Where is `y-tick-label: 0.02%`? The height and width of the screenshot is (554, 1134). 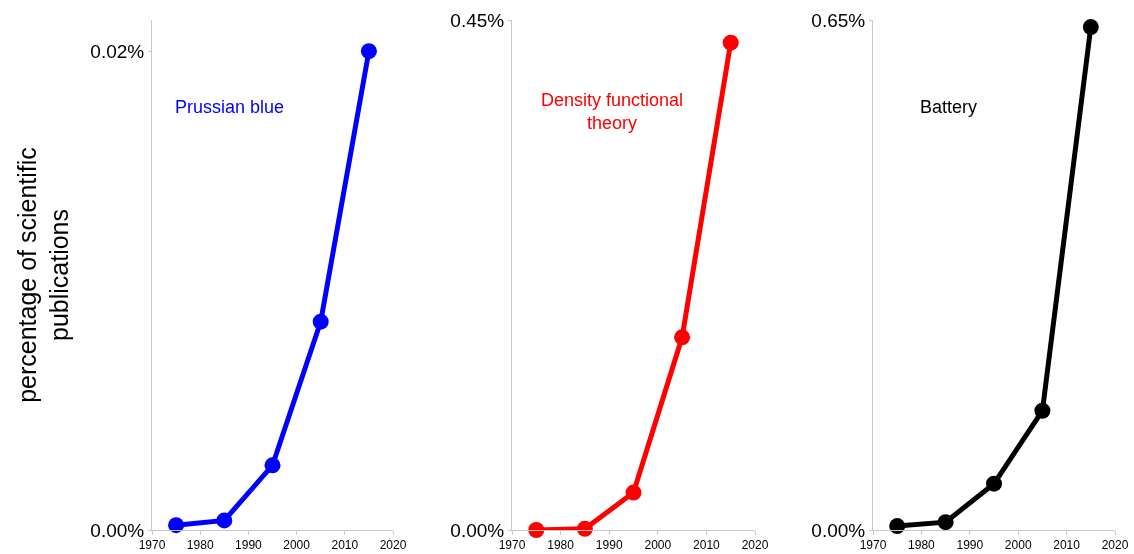
y-tick-label: 0.02% is located at coordinates (117, 51).